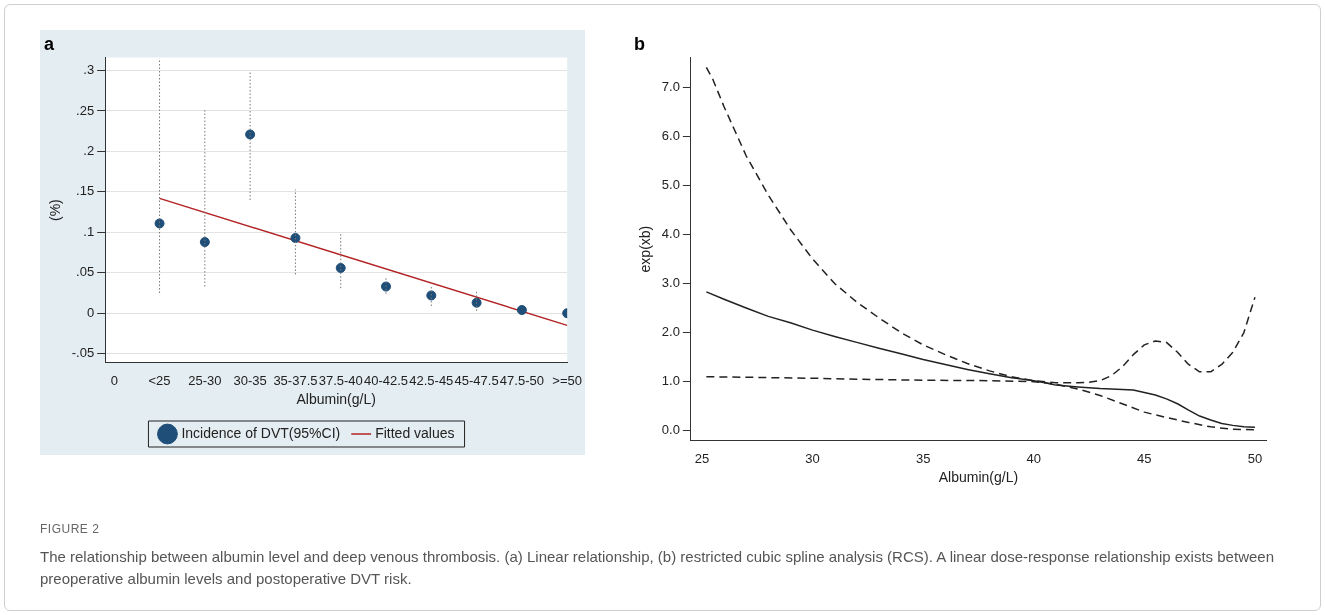 This screenshot has height=615, width=1325. Describe the element at coordinates (1144, 458) in the screenshot. I see `x-tick-label: 45` at that location.